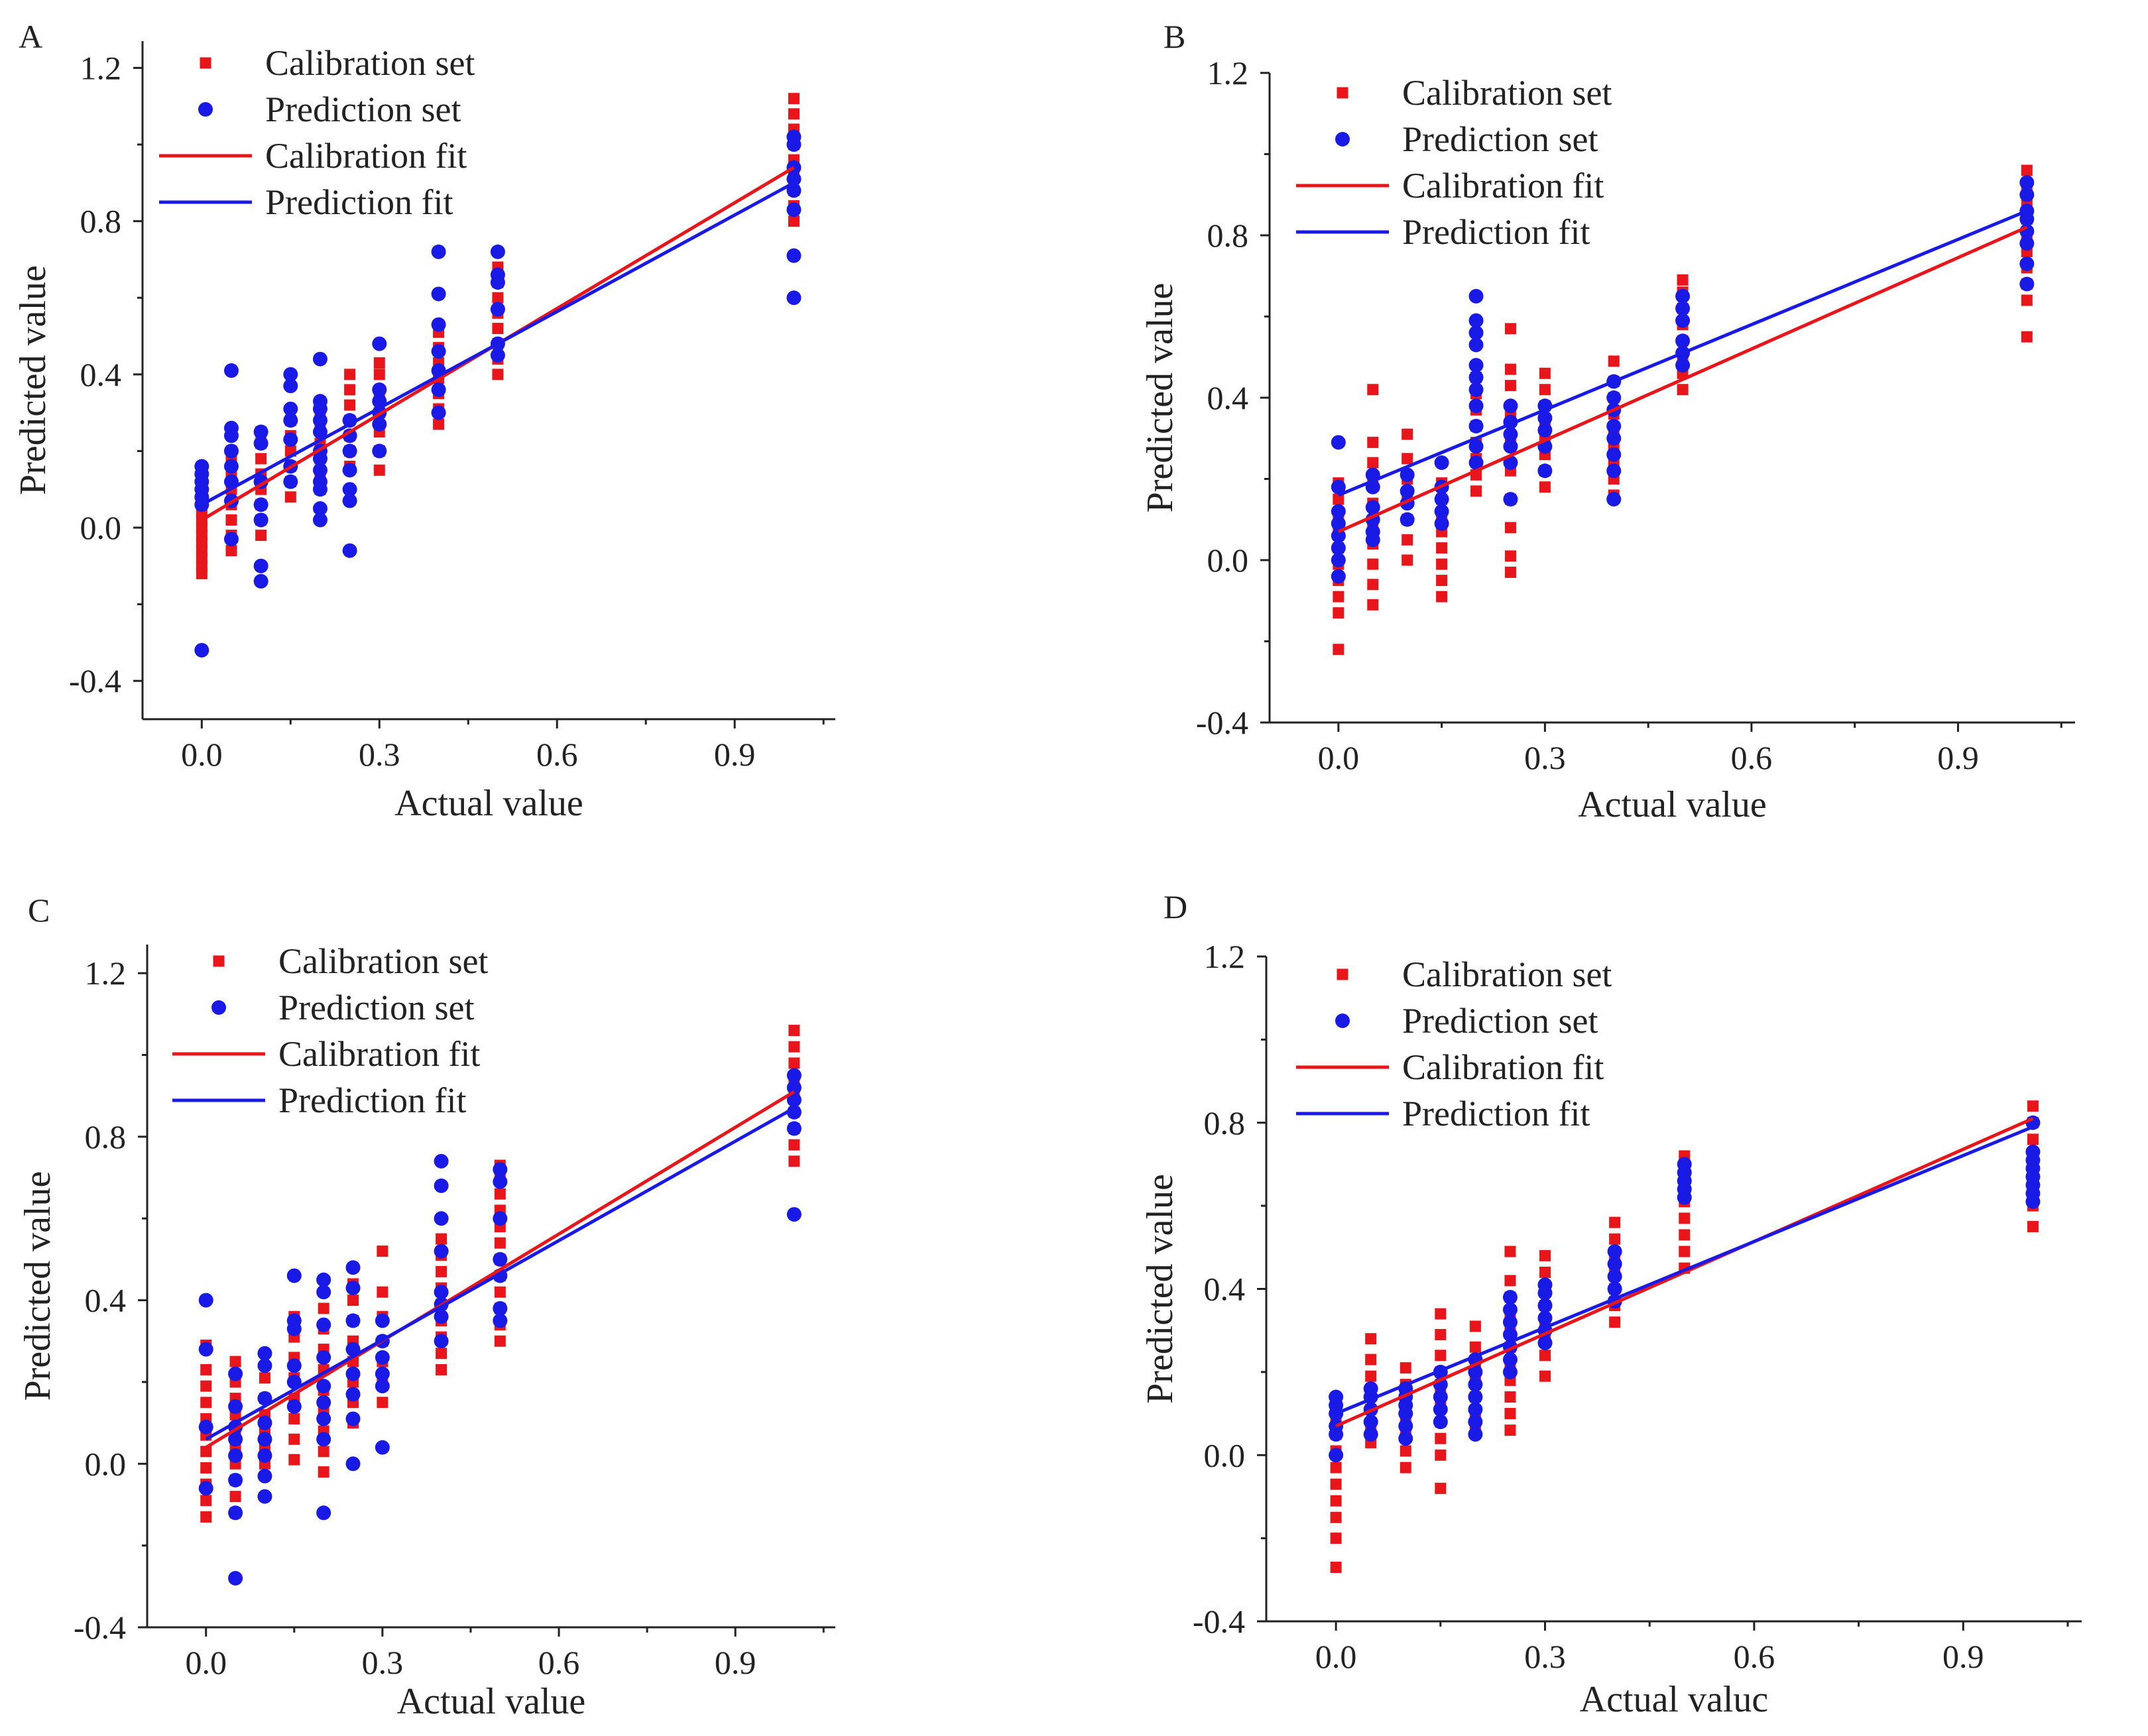  What do you see at coordinates (498, 343) in the screenshot?
I see `prediction-fit-line` at bounding box center [498, 343].